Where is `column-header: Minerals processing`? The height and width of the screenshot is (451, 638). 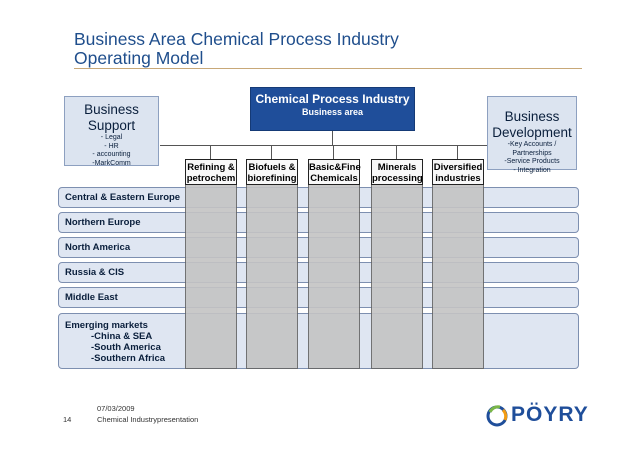 column-header: Minerals processing is located at coordinates (397, 172).